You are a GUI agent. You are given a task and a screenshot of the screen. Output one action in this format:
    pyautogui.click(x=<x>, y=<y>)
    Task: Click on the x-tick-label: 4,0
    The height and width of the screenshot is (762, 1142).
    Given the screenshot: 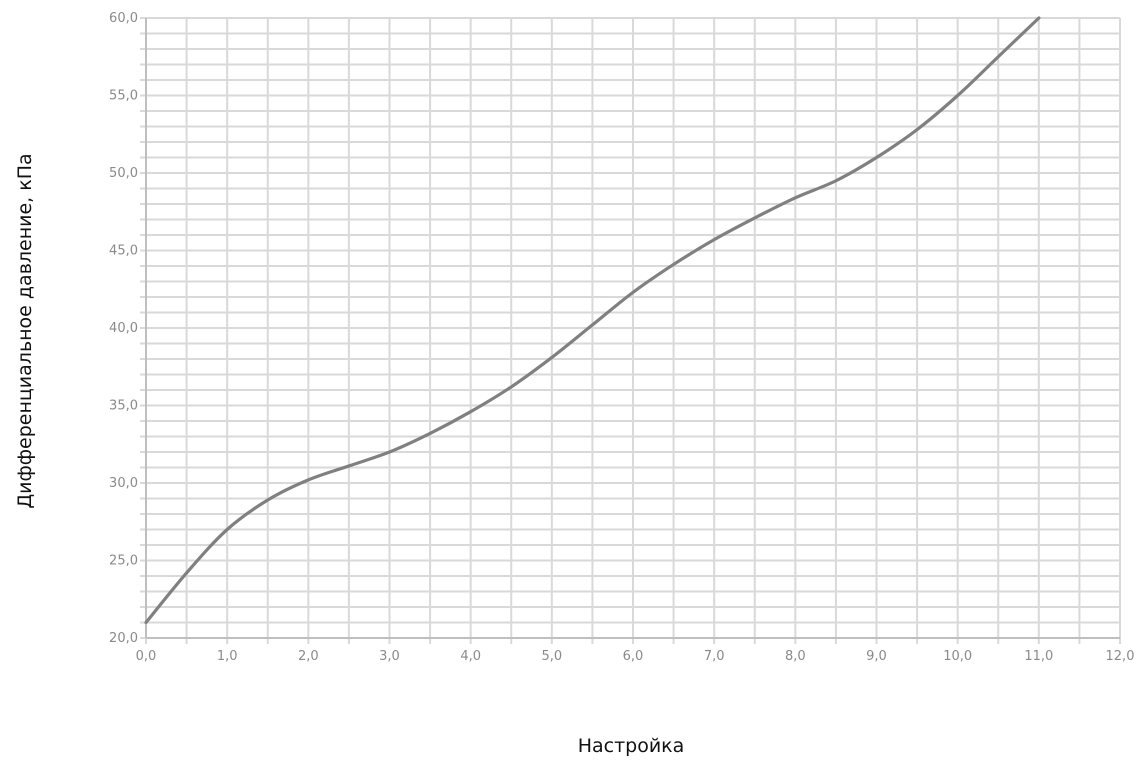 What is the action you would take?
    pyautogui.click(x=470, y=656)
    